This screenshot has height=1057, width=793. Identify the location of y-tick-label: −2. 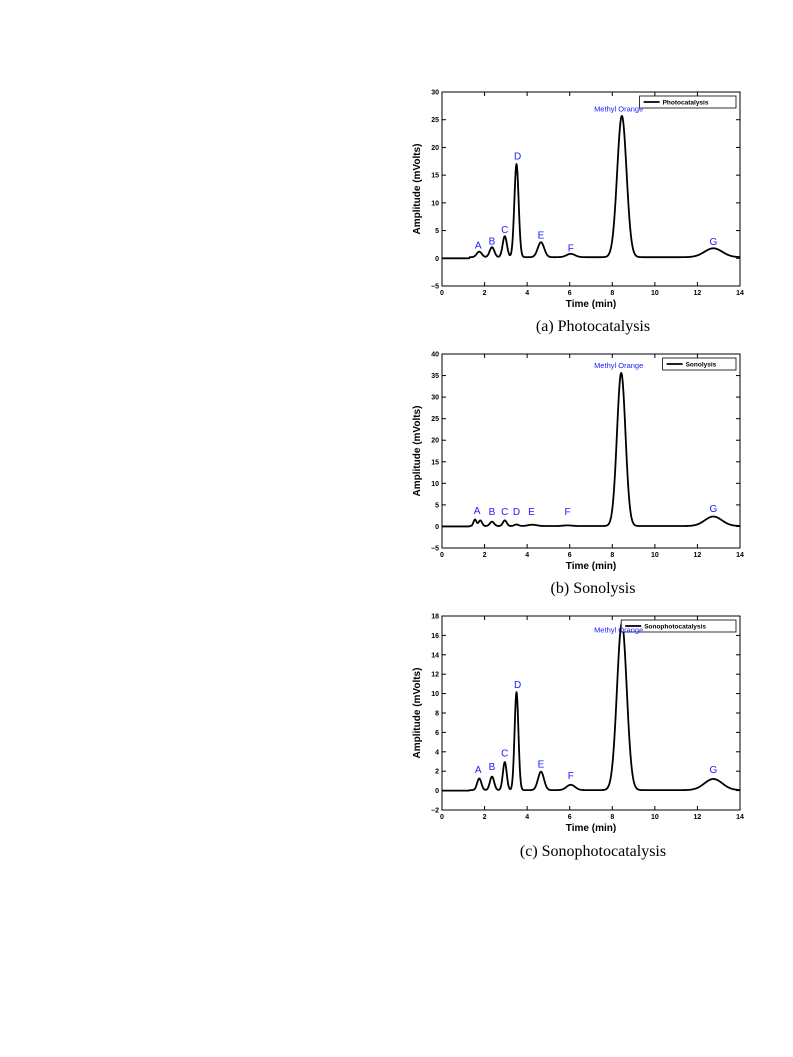
(435, 811).